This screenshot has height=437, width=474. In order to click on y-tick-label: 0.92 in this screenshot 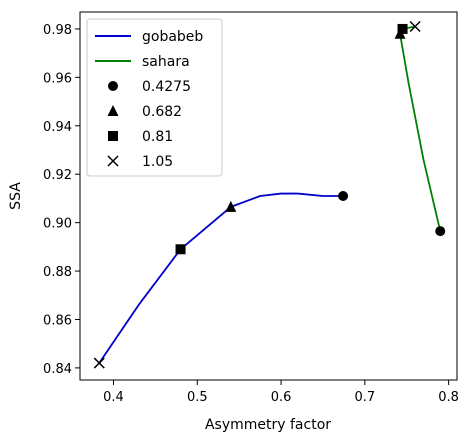, I will do `click(57, 175)`.